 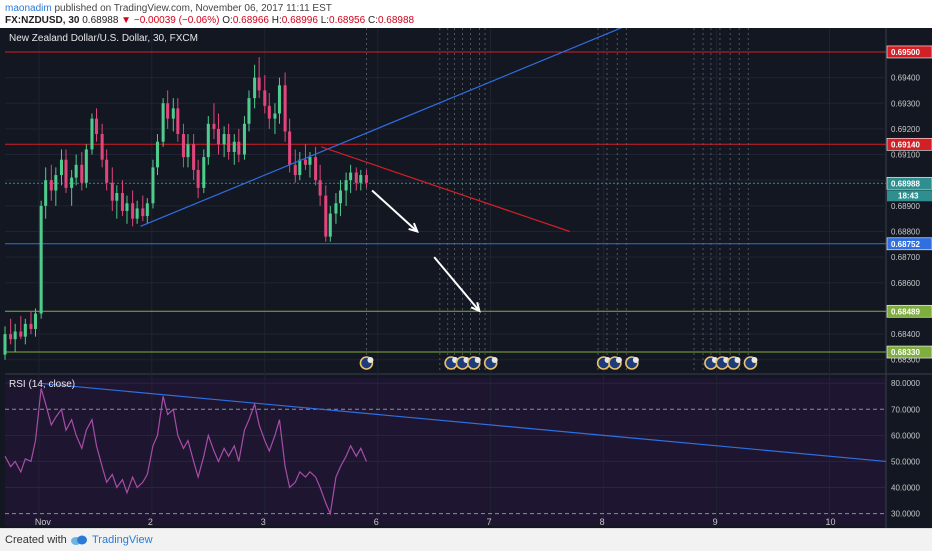 I want to click on price-level-tag-label: 0.68330, so click(x=905, y=352).